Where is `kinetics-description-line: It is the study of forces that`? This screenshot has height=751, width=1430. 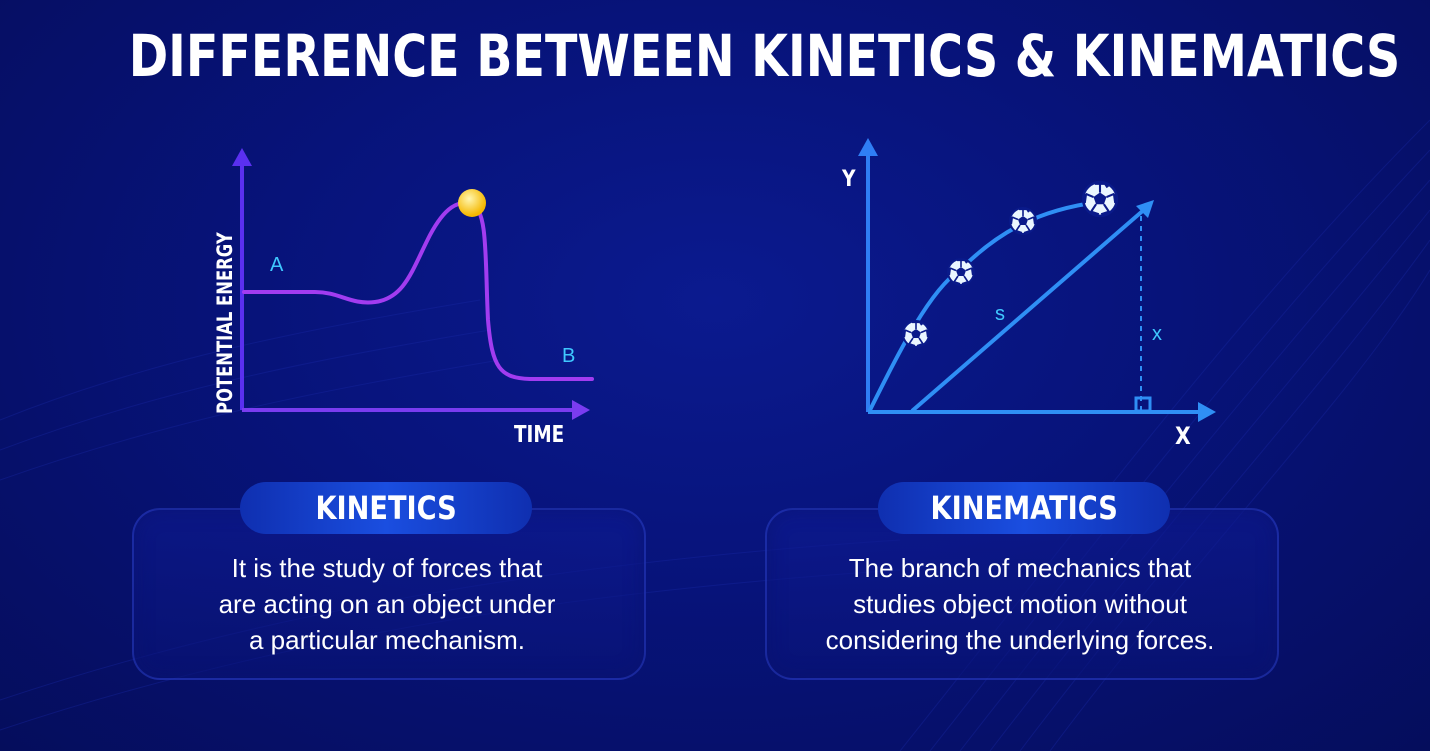 kinetics-description-line: It is the study of forces that is located at coordinates (387, 568).